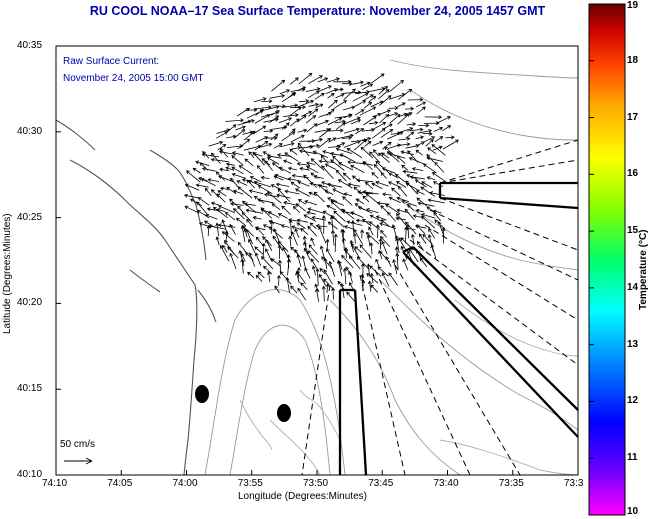  I want to click on x-tick-label: 74:05, so click(120, 483).